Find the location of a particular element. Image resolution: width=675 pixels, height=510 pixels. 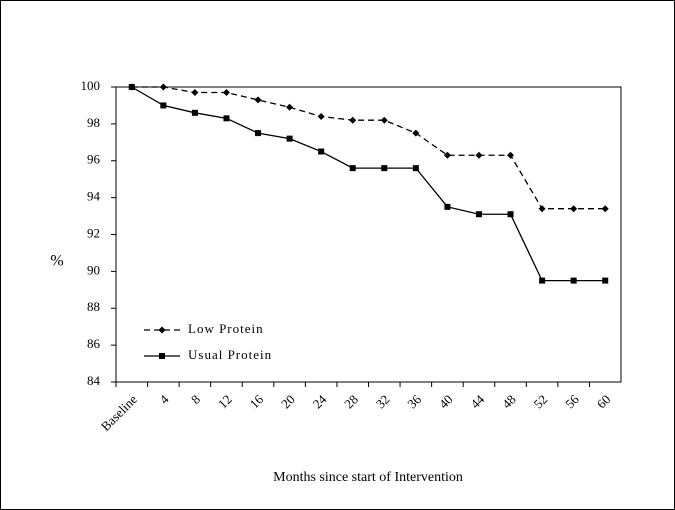

y-tick-label: 90 is located at coordinates (93, 269).